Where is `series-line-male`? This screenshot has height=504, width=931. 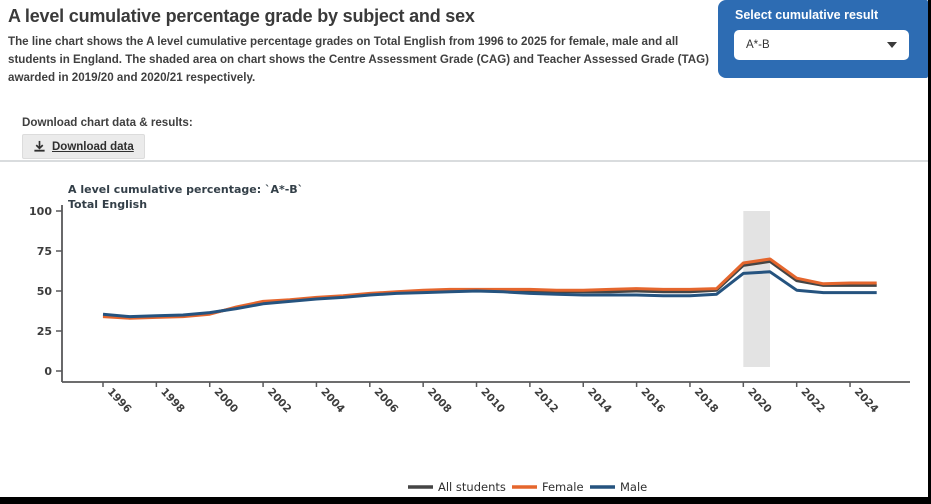
series-line-male is located at coordinates (489, 294).